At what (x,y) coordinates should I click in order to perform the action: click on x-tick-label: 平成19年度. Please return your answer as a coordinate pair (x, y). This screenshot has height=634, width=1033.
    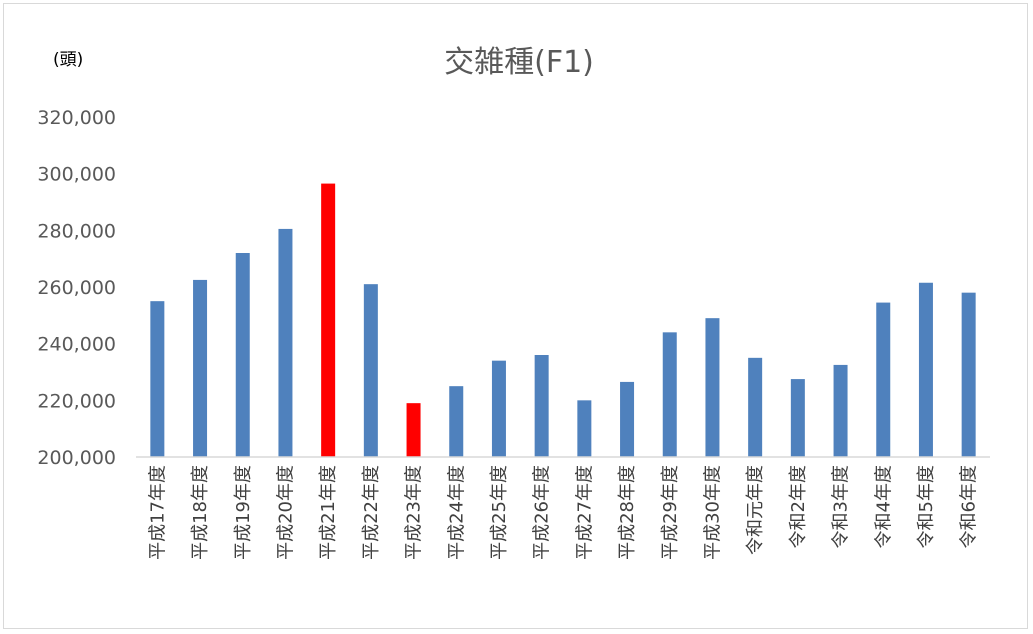
    Looking at the image, I should click on (243, 512).